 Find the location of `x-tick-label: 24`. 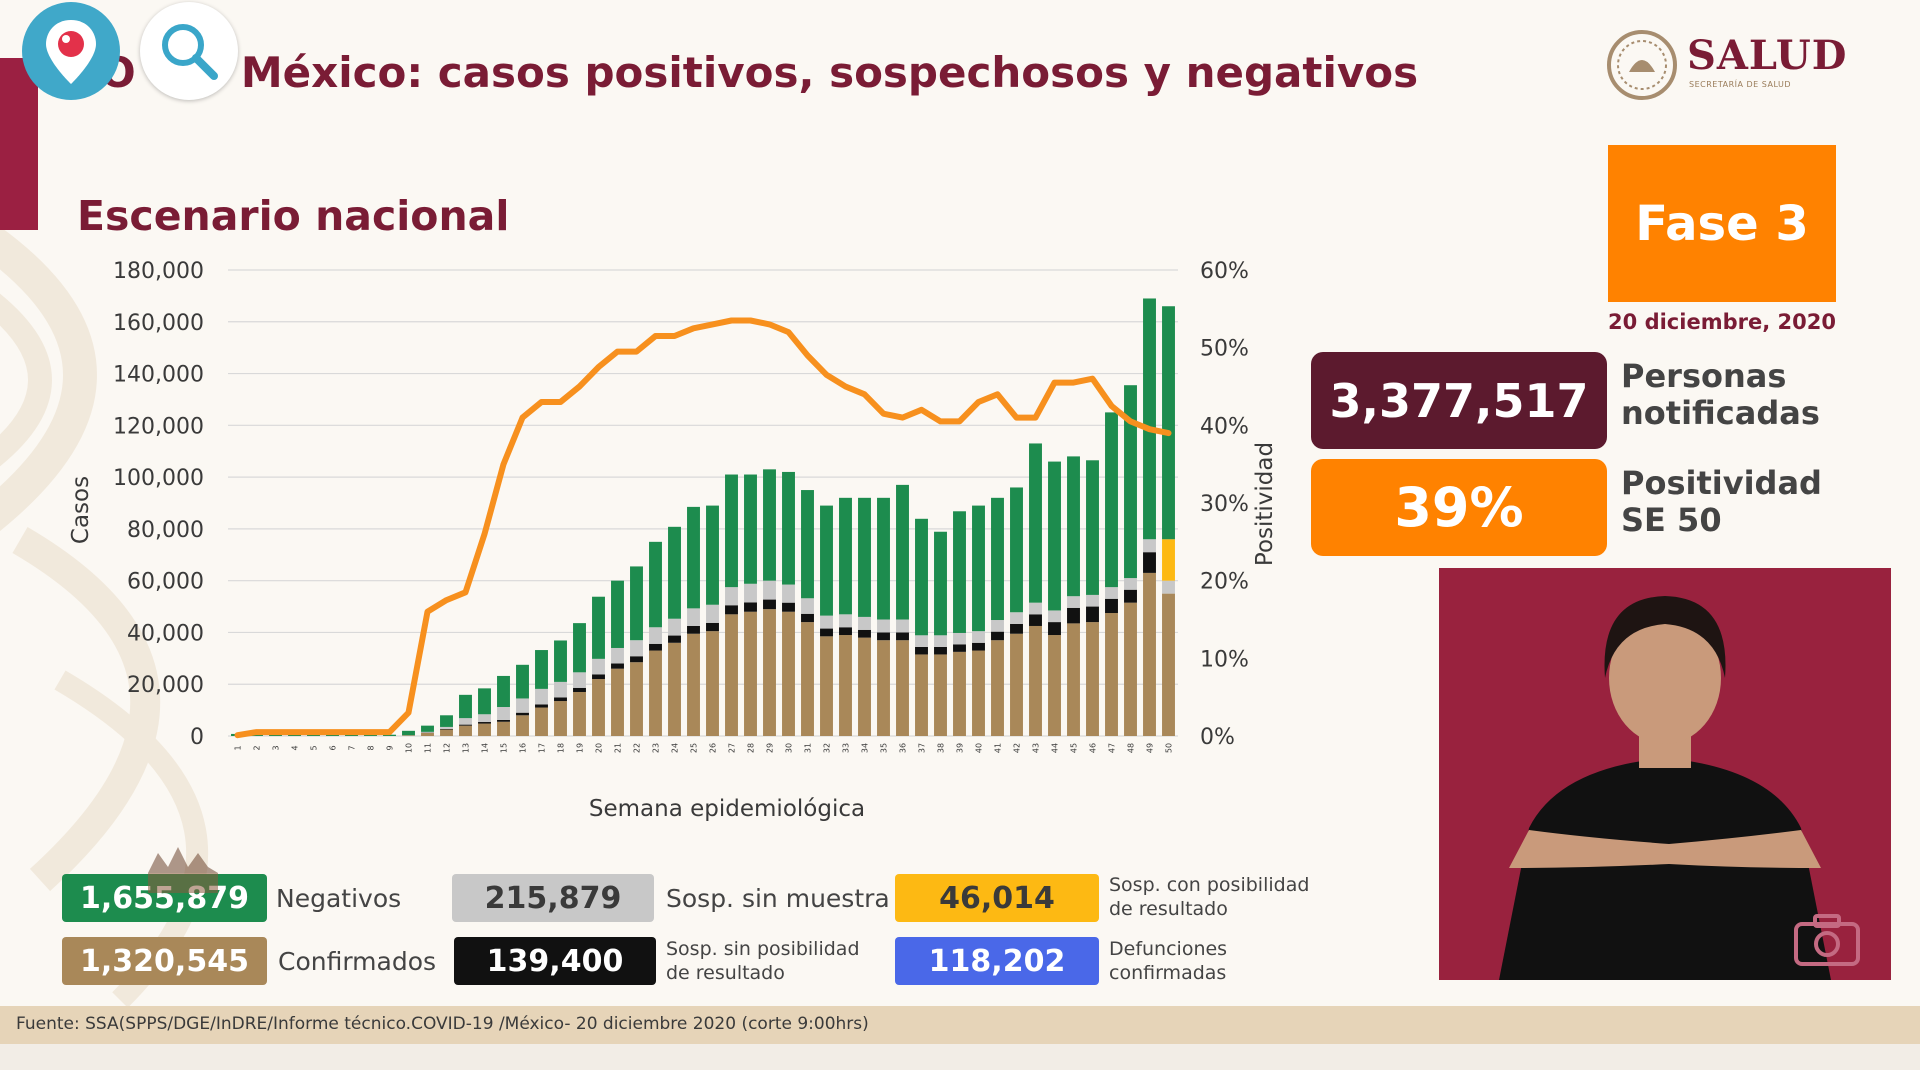

x-tick-label: 24 is located at coordinates (675, 748).